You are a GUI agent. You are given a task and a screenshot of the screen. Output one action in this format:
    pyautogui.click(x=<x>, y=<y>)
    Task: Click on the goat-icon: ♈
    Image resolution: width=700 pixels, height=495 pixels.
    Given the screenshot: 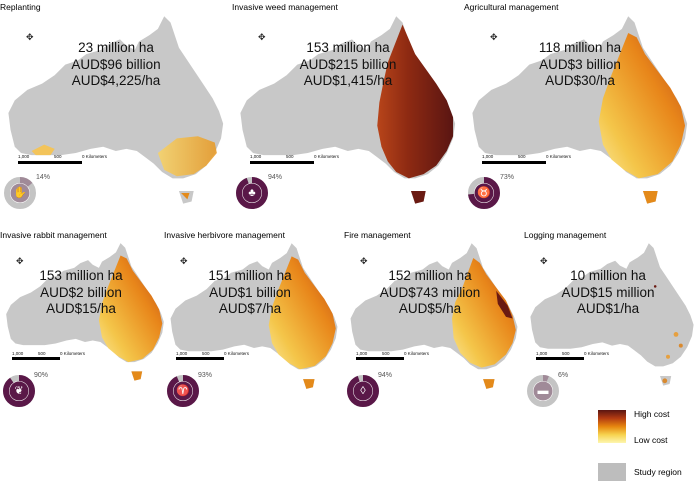 What is the action you would take?
    pyautogui.click(x=183, y=391)
    